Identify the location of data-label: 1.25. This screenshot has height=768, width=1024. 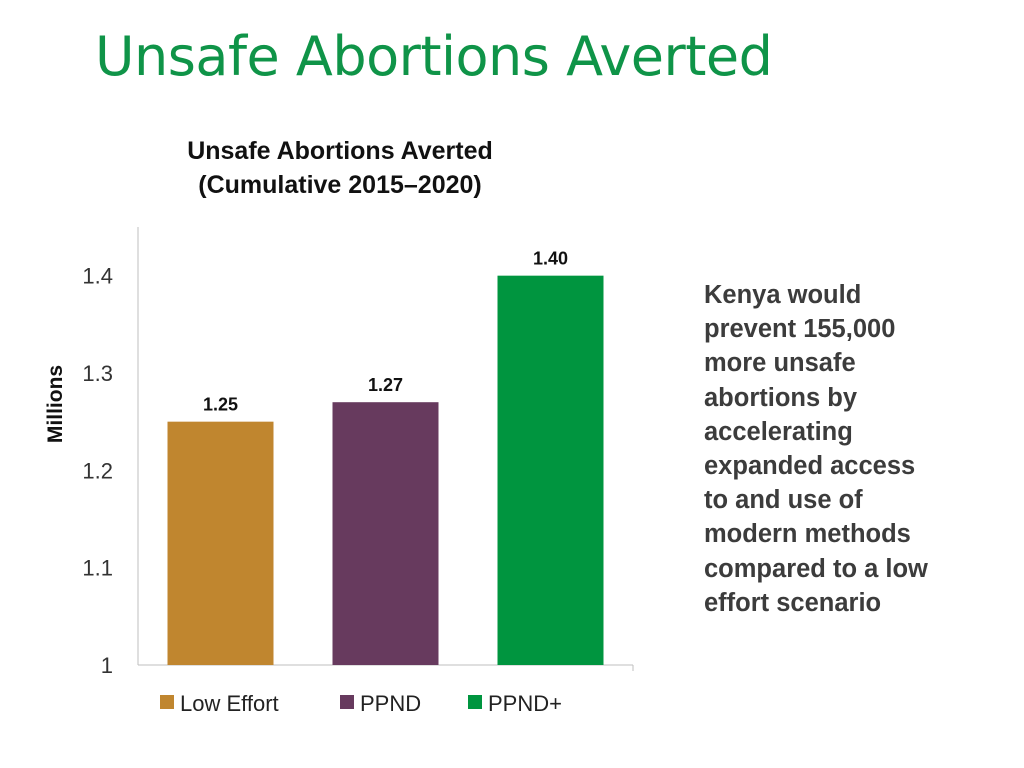
(220, 405).